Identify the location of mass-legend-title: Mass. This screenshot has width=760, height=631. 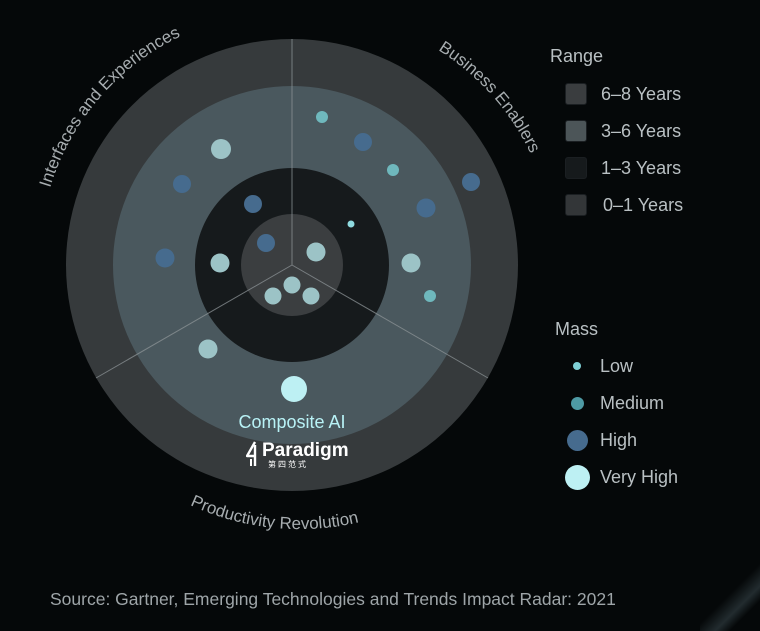
(577, 329).